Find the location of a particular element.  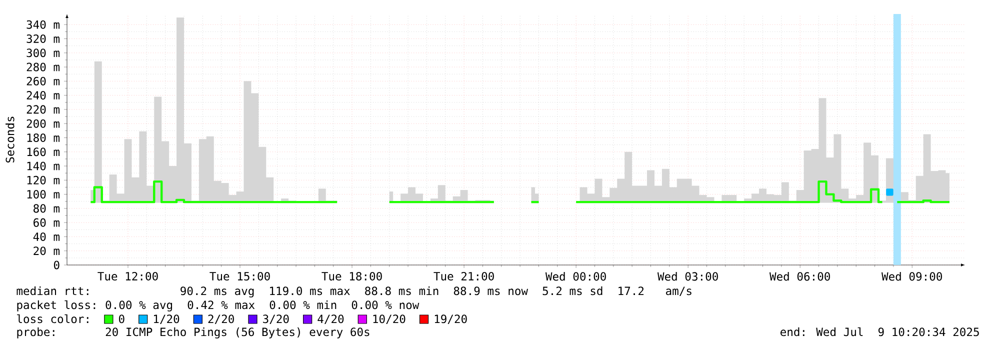

x-tick-label: Tue 15:00 is located at coordinates (240, 276).